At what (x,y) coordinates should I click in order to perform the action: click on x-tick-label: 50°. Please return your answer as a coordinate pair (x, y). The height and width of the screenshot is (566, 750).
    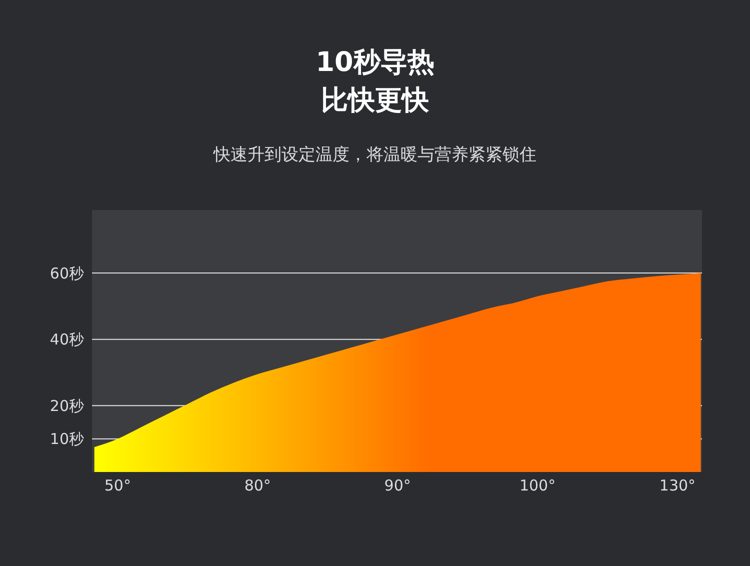
    Looking at the image, I should click on (117, 485).